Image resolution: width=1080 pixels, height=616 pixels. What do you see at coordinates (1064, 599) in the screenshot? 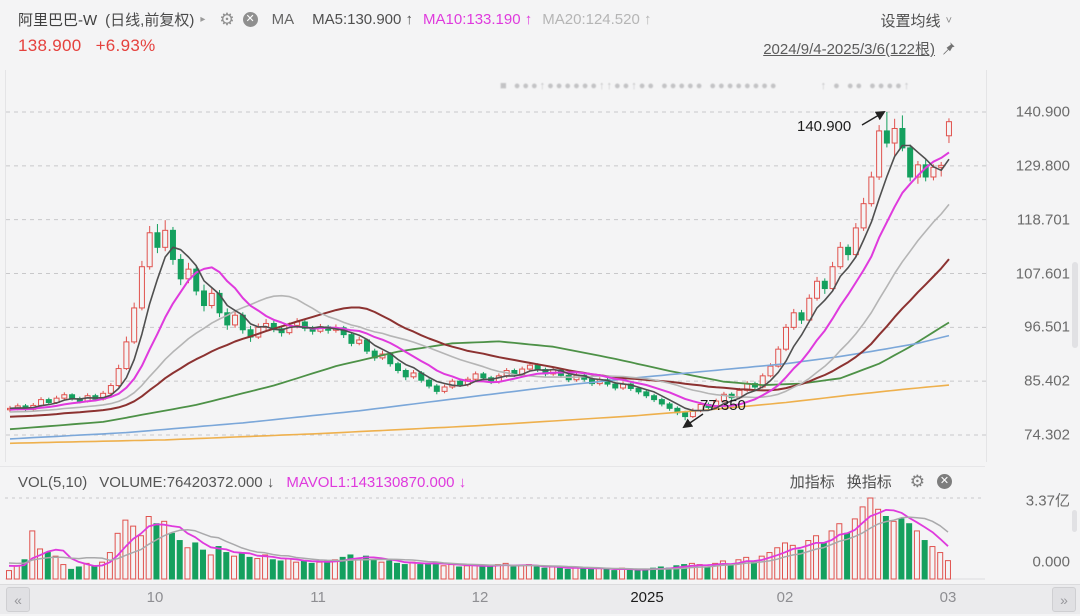
I see `pan-right-button: »` at bounding box center [1064, 599].